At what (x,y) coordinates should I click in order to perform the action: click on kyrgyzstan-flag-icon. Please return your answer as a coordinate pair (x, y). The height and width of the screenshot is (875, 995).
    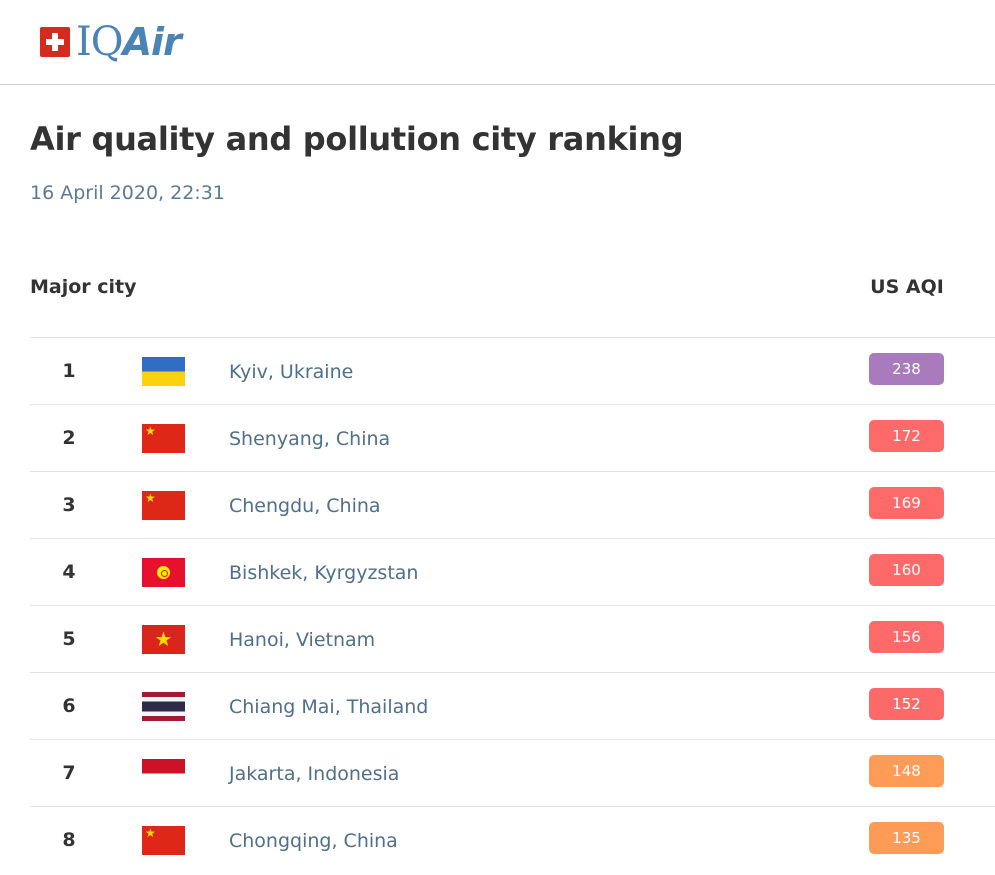
    Looking at the image, I should click on (163, 572).